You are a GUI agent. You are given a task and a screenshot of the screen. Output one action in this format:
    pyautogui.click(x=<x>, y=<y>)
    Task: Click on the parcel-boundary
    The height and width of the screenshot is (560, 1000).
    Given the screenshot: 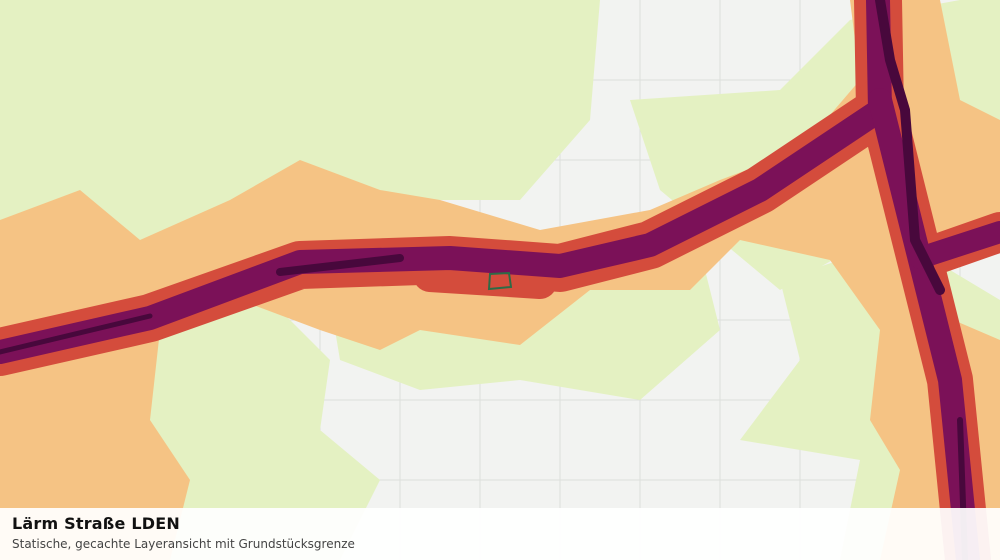 What is the action you would take?
    pyautogui.click(x=500, y=281)
    